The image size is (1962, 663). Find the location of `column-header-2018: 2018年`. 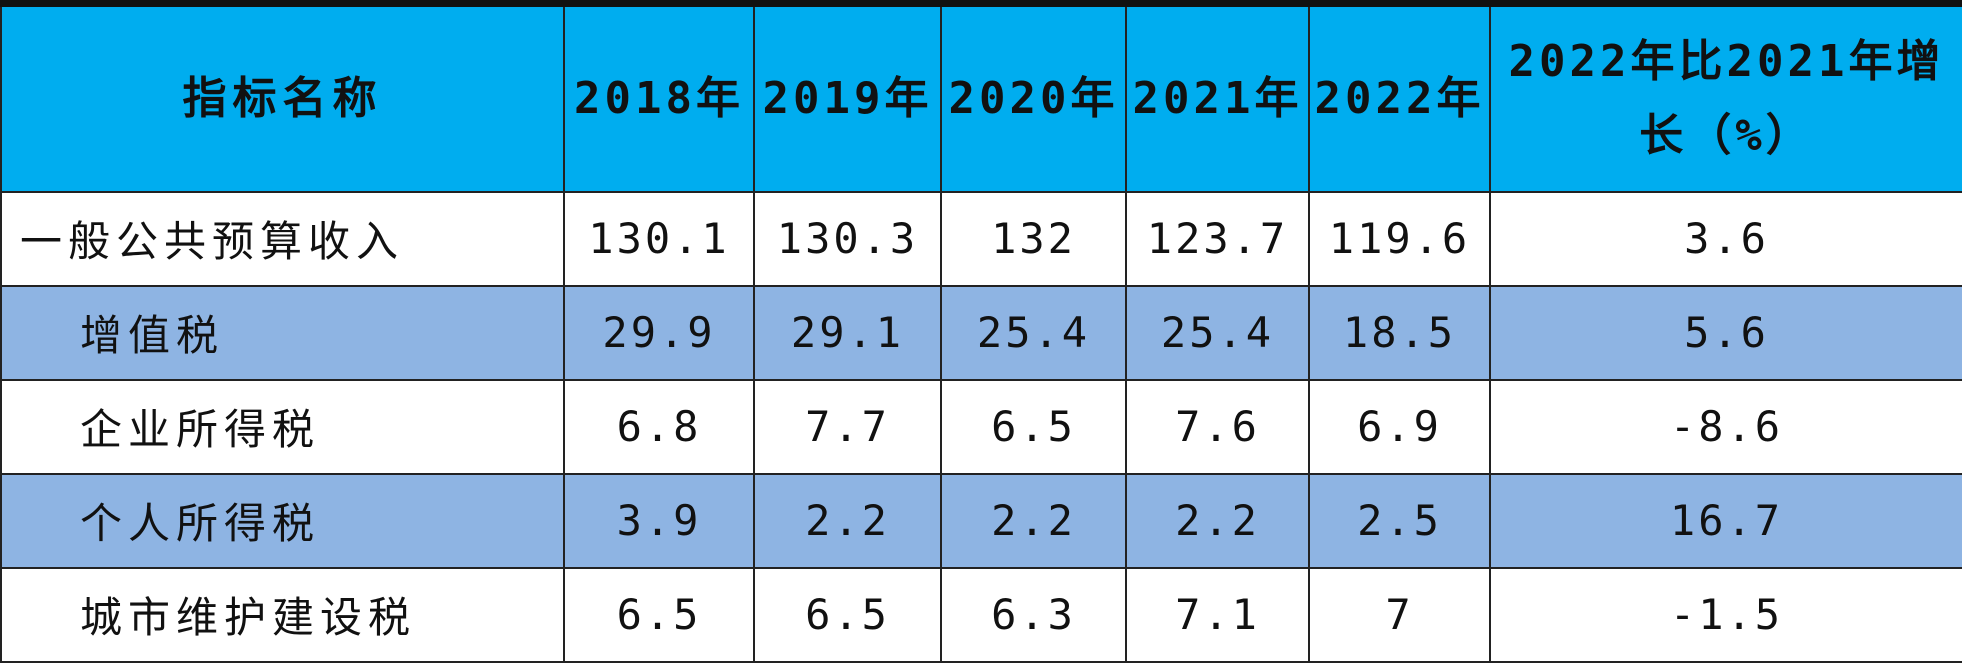

column-header-2018: 2018年 is located at coordinates (659, 97).